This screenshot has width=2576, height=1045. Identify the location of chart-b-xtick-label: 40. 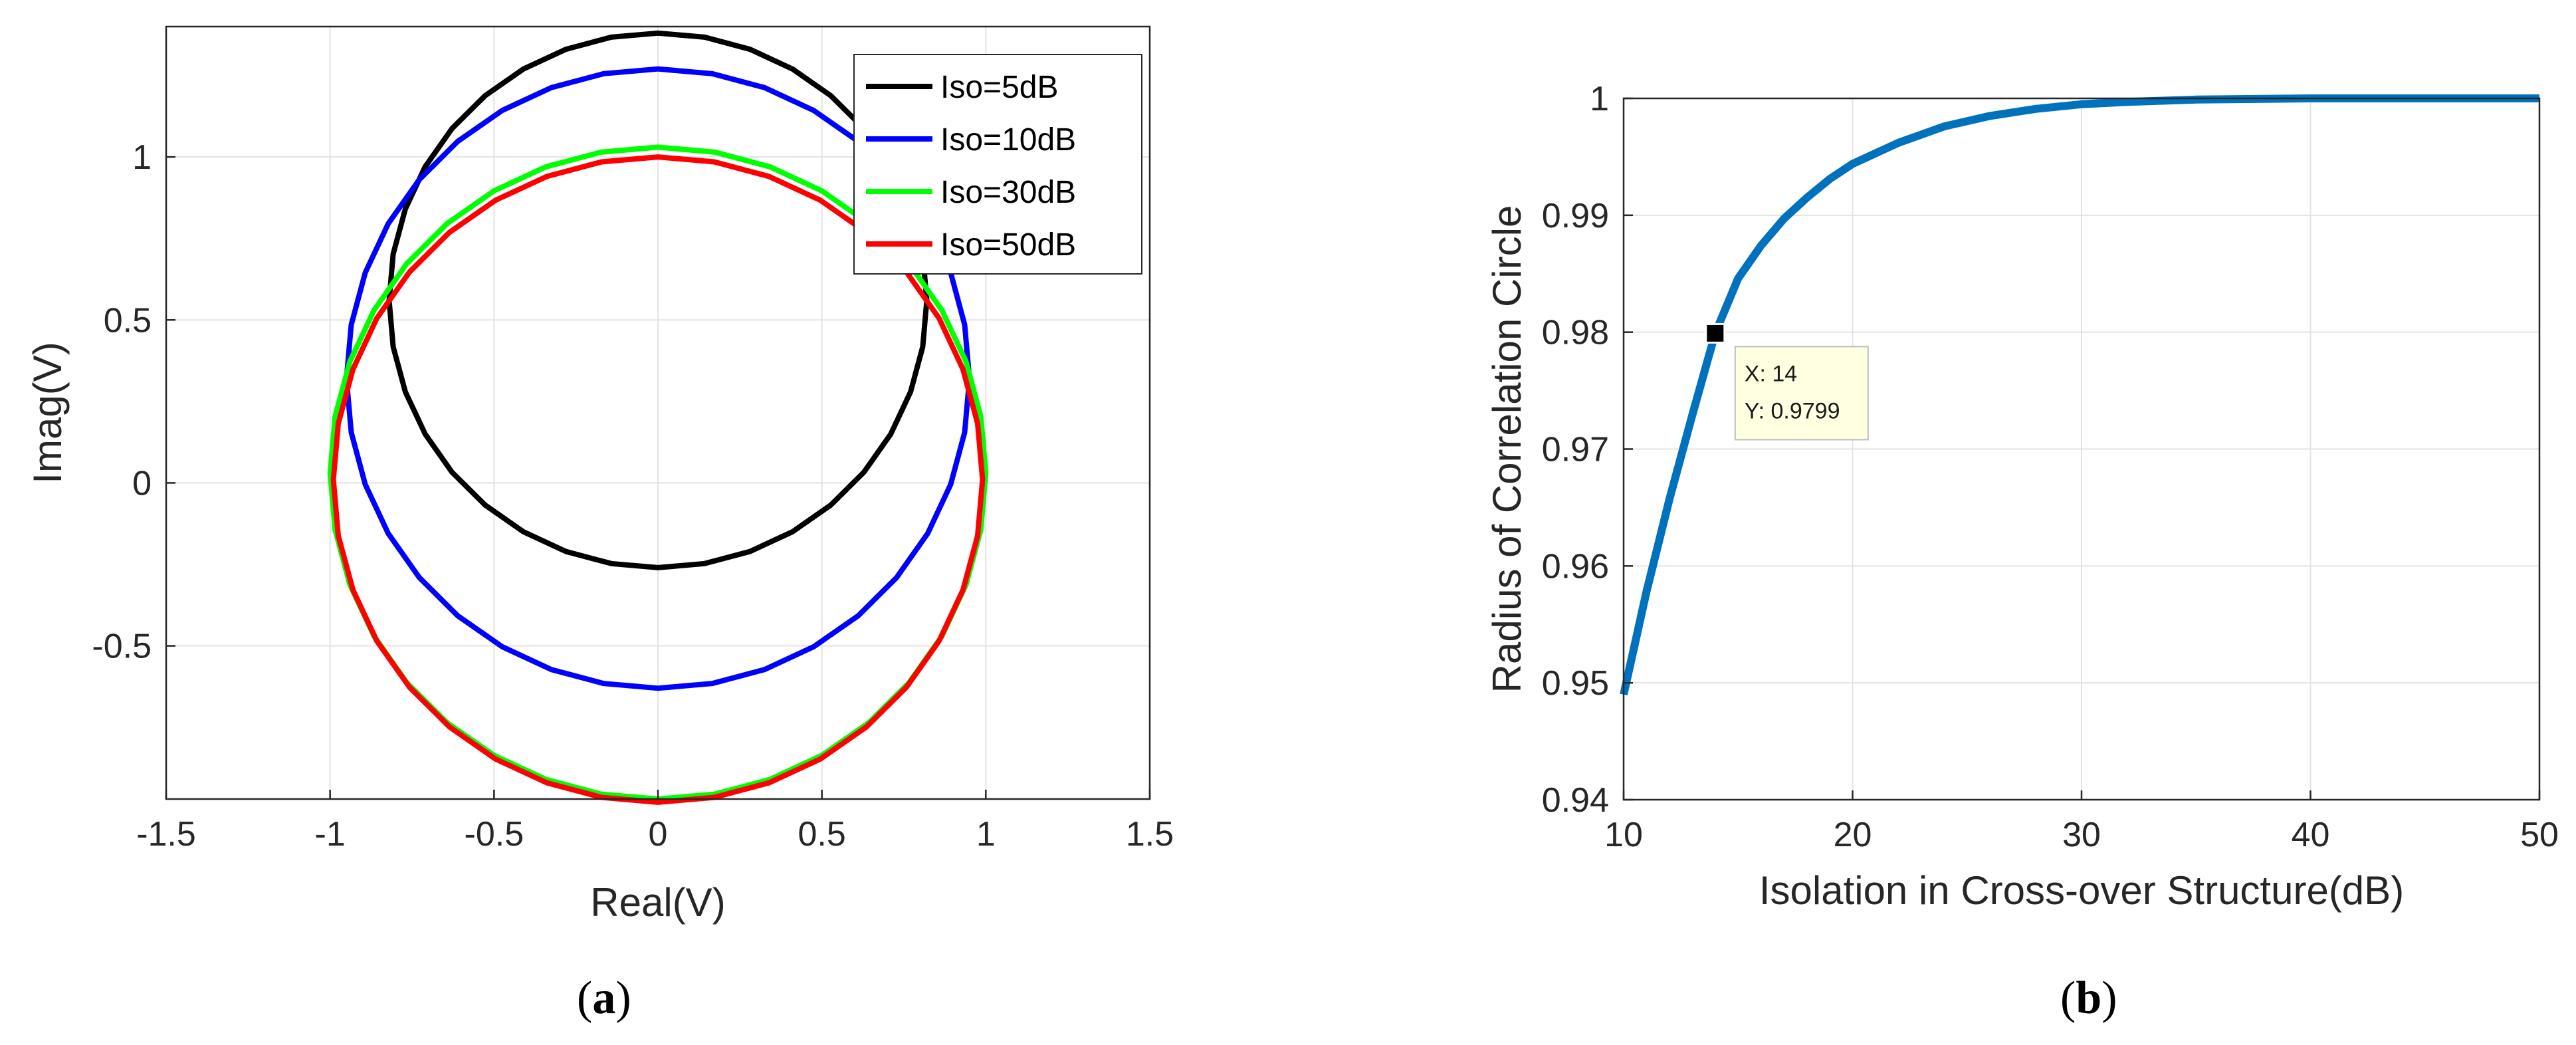
(2311, 835).